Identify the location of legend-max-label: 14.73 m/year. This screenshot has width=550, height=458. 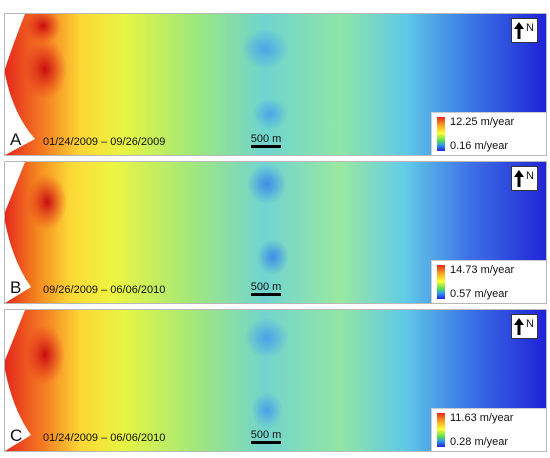
(482, 270).